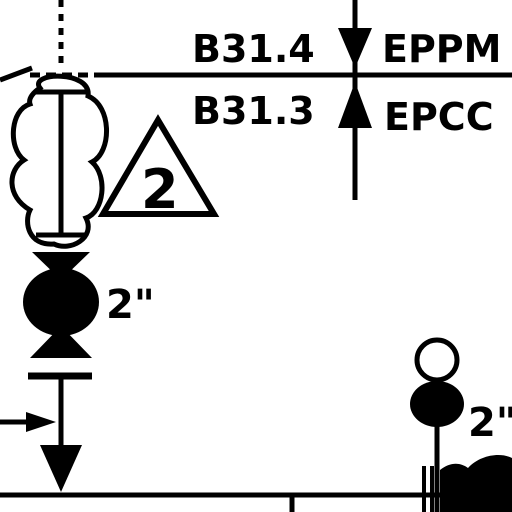 This screenshot has width=512, height=512. Describe the element at coordinates (61, 266) in the screenshot. I see `valve-top-wedge` at that location.